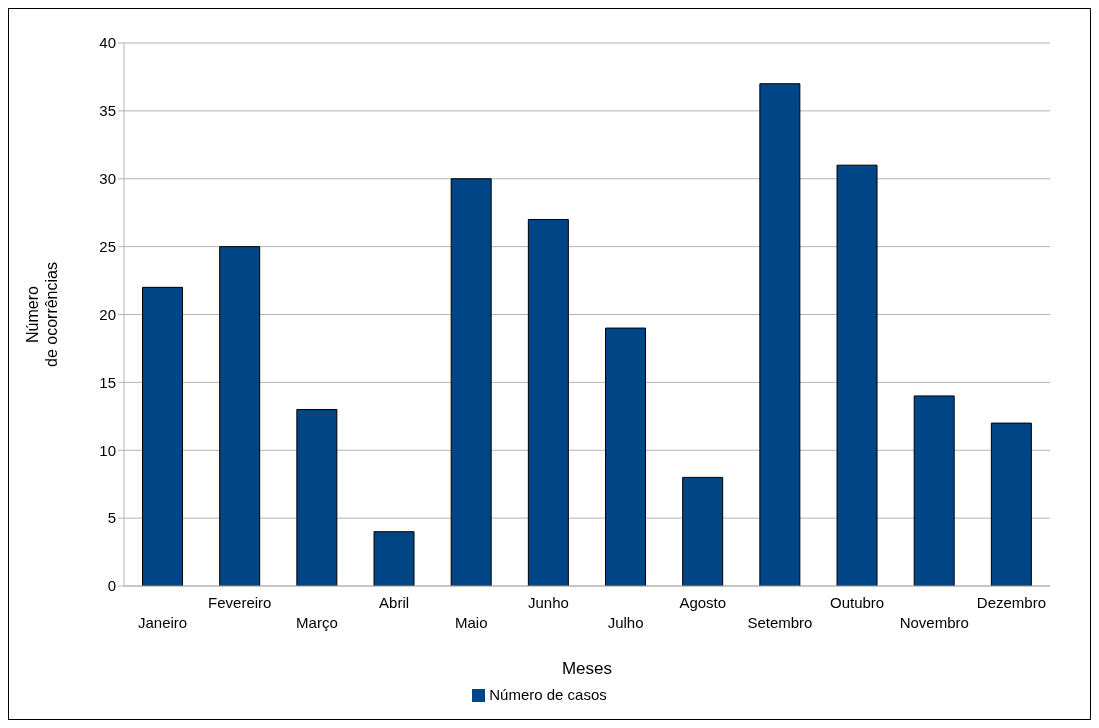  Describe the element at coordinates (317, 622) in the screenshot. I see `x-tick-label: Março` at that location.